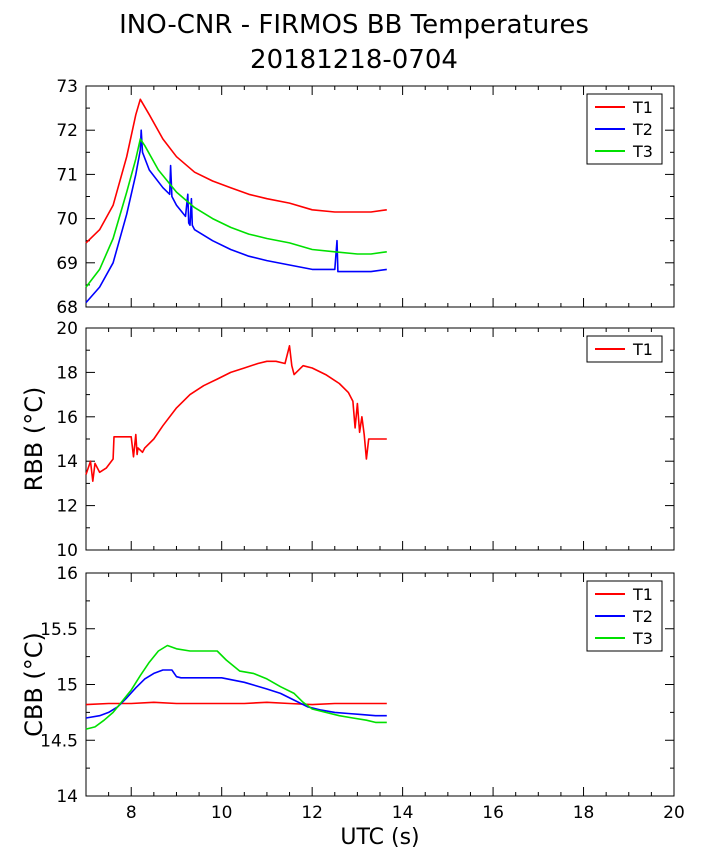  I want to click on x-tick-label: 12, so click(312, 813).